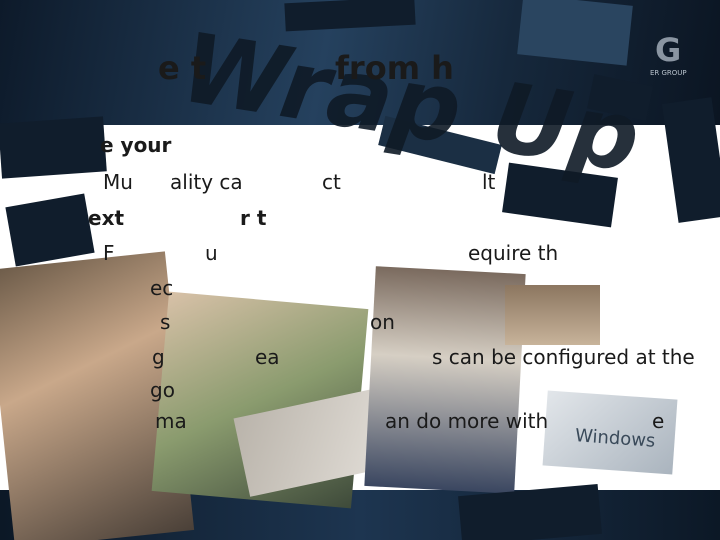 The height and width of the screenshot is (540, 720). Describe the element at coordinates (668, 73) in the screenshot. I see `logo-text: ER GROUP` at that location.